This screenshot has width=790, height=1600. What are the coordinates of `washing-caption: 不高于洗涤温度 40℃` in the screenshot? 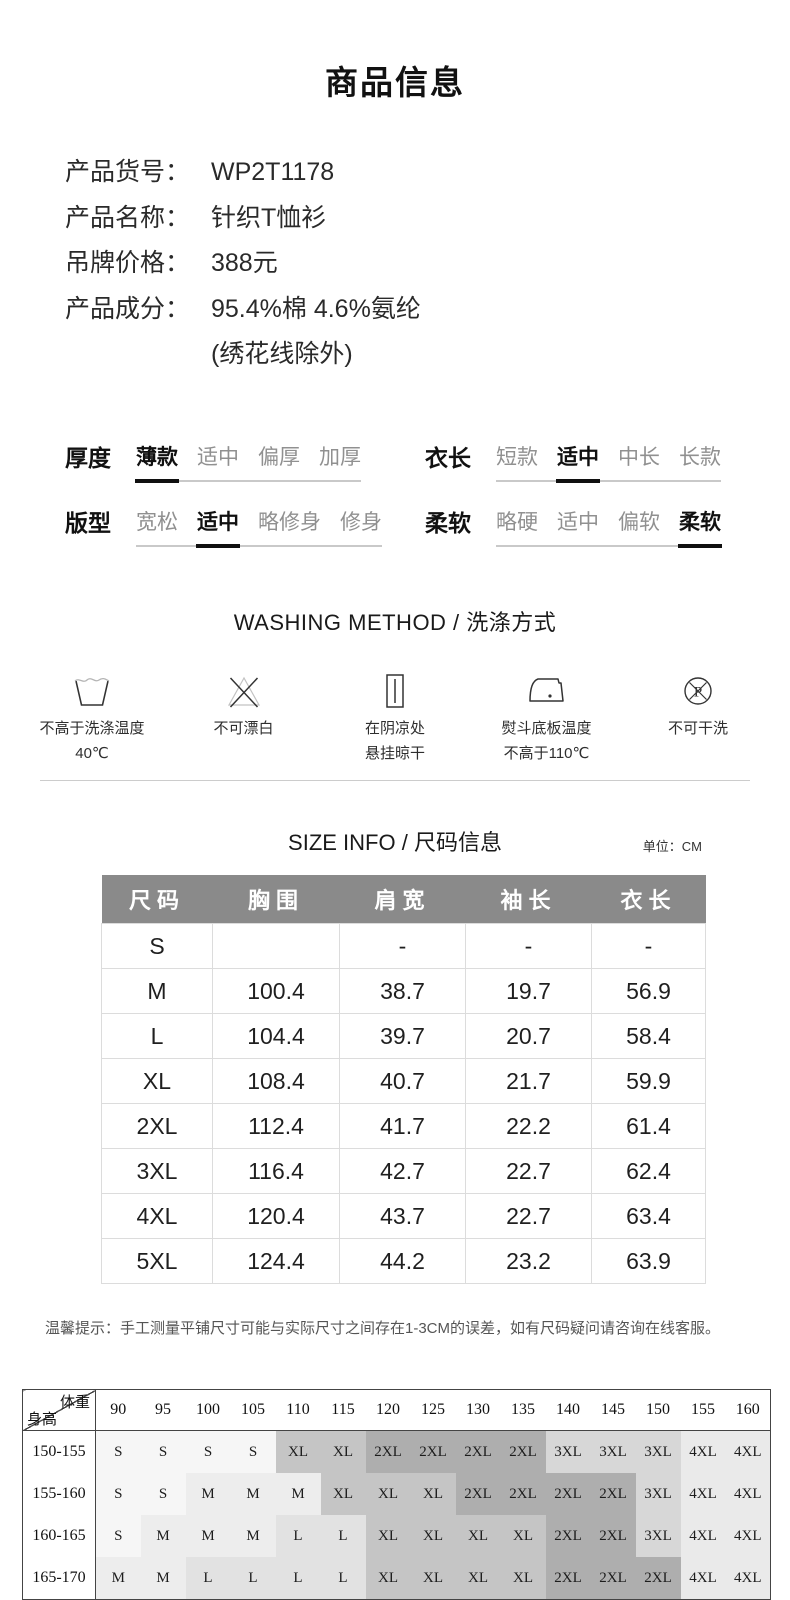 It's located at (92, 742).